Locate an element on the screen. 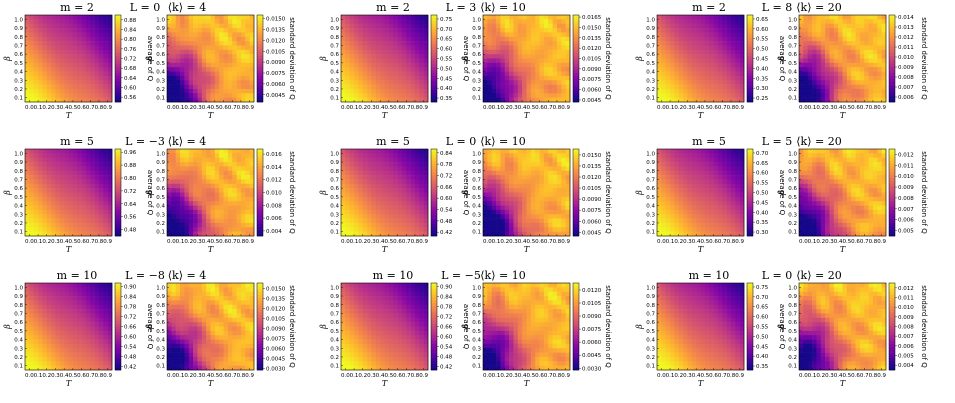  panel-title-L: L = 0 is located at coordinates (461, 141).